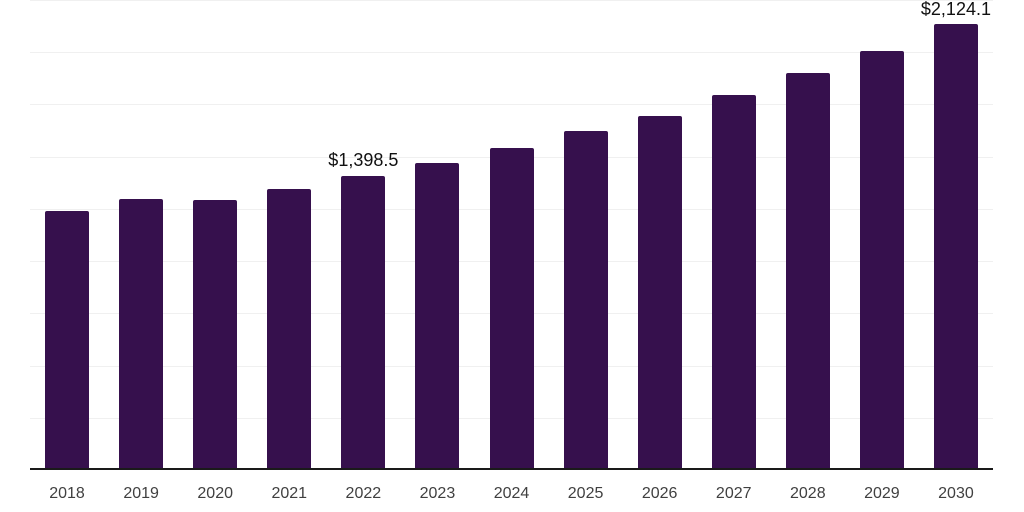  I want to click on x-tick-2030: 2030, so click(956, 493).